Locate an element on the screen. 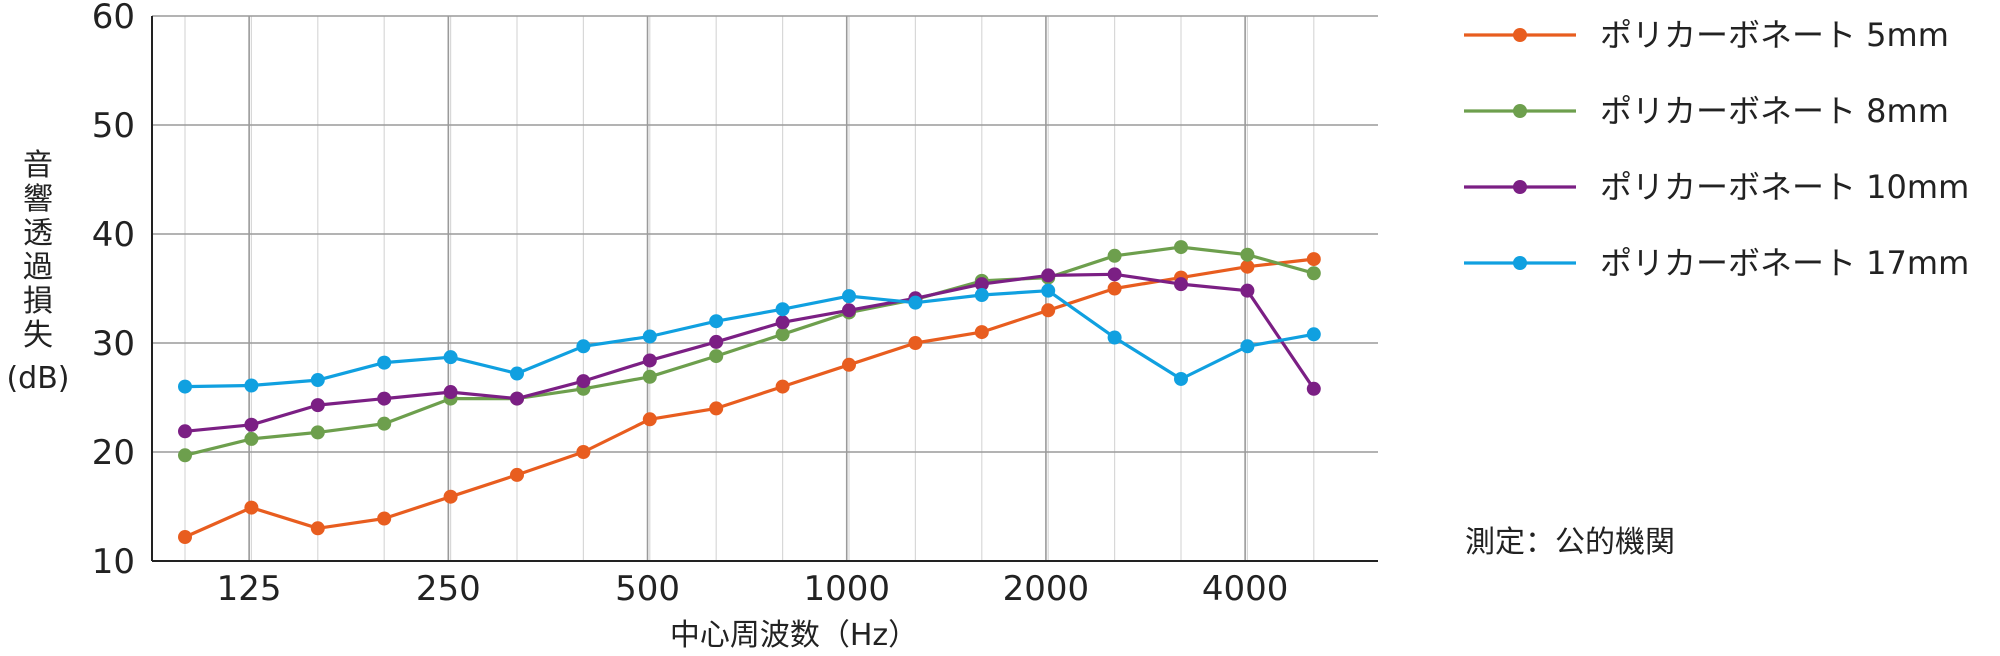  y-tick-label: 20 is located at coordinates (113, 453).